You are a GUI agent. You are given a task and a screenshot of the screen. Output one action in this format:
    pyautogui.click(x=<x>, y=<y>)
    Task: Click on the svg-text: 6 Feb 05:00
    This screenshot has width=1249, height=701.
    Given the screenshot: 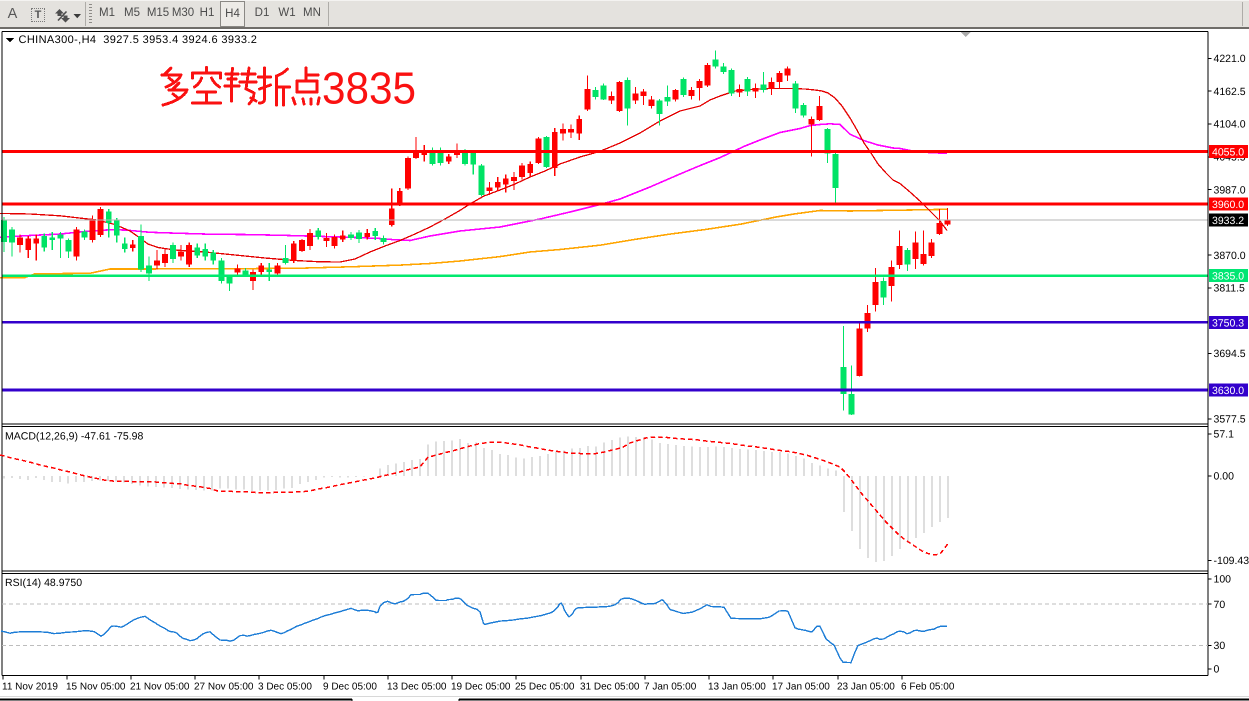 What is the action you would take?
    pyautogui.click(x=928, y=687)
    